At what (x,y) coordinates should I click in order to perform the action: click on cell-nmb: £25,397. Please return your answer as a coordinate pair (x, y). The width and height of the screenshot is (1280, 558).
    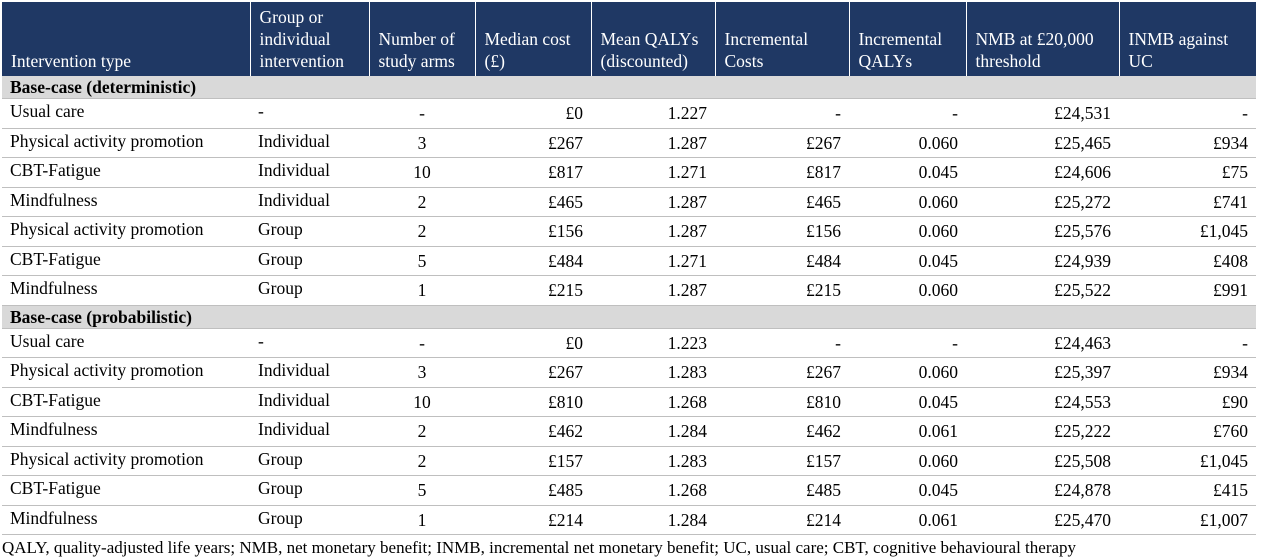
    Looking at the image, I should click on (1042, 372).